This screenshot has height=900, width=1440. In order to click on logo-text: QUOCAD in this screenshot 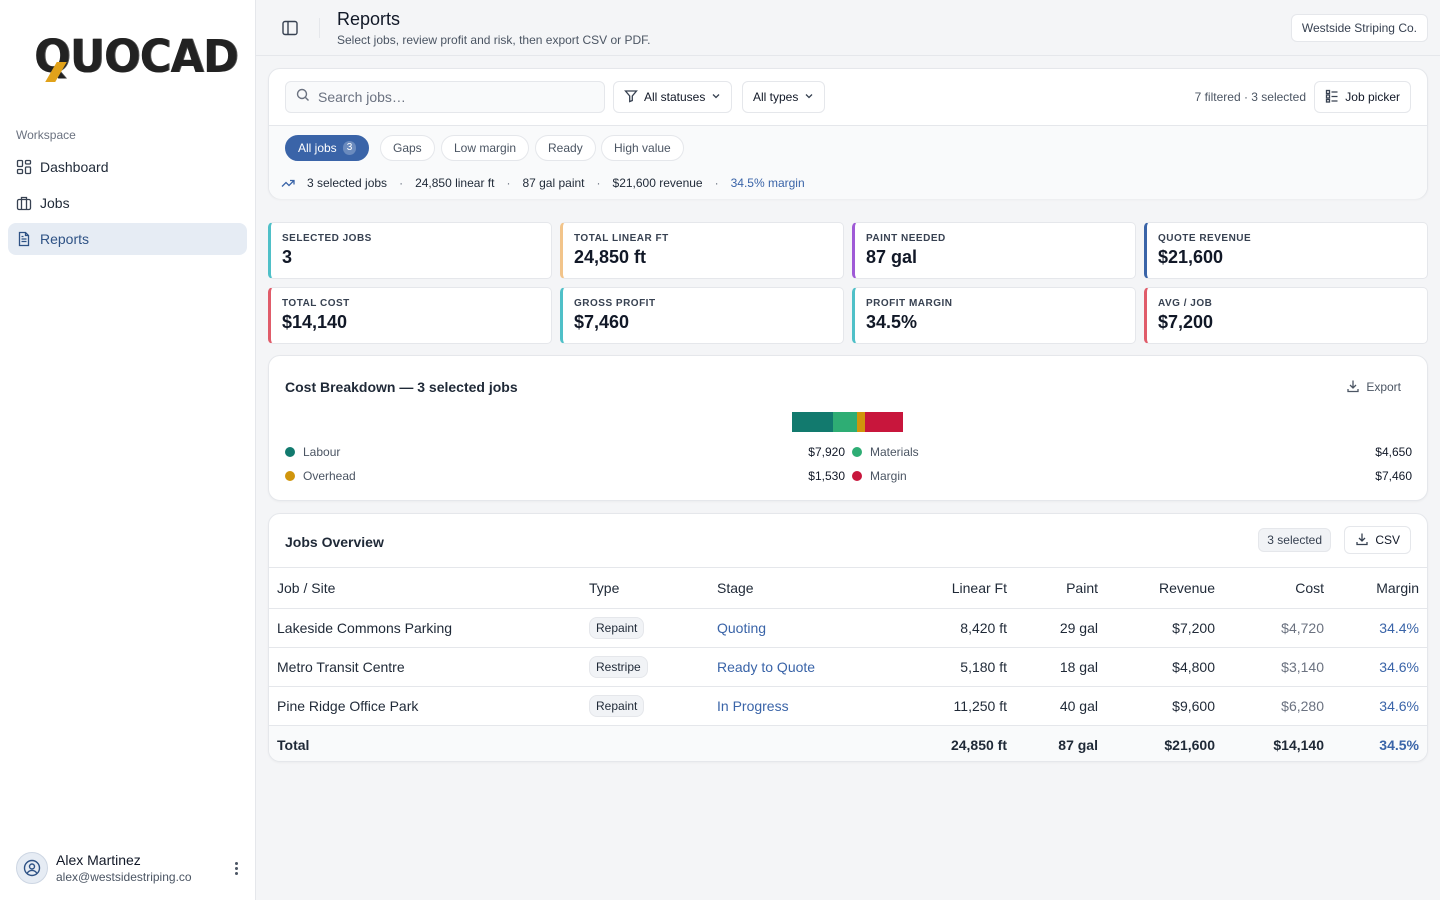, I will do `click(136, 56)`.